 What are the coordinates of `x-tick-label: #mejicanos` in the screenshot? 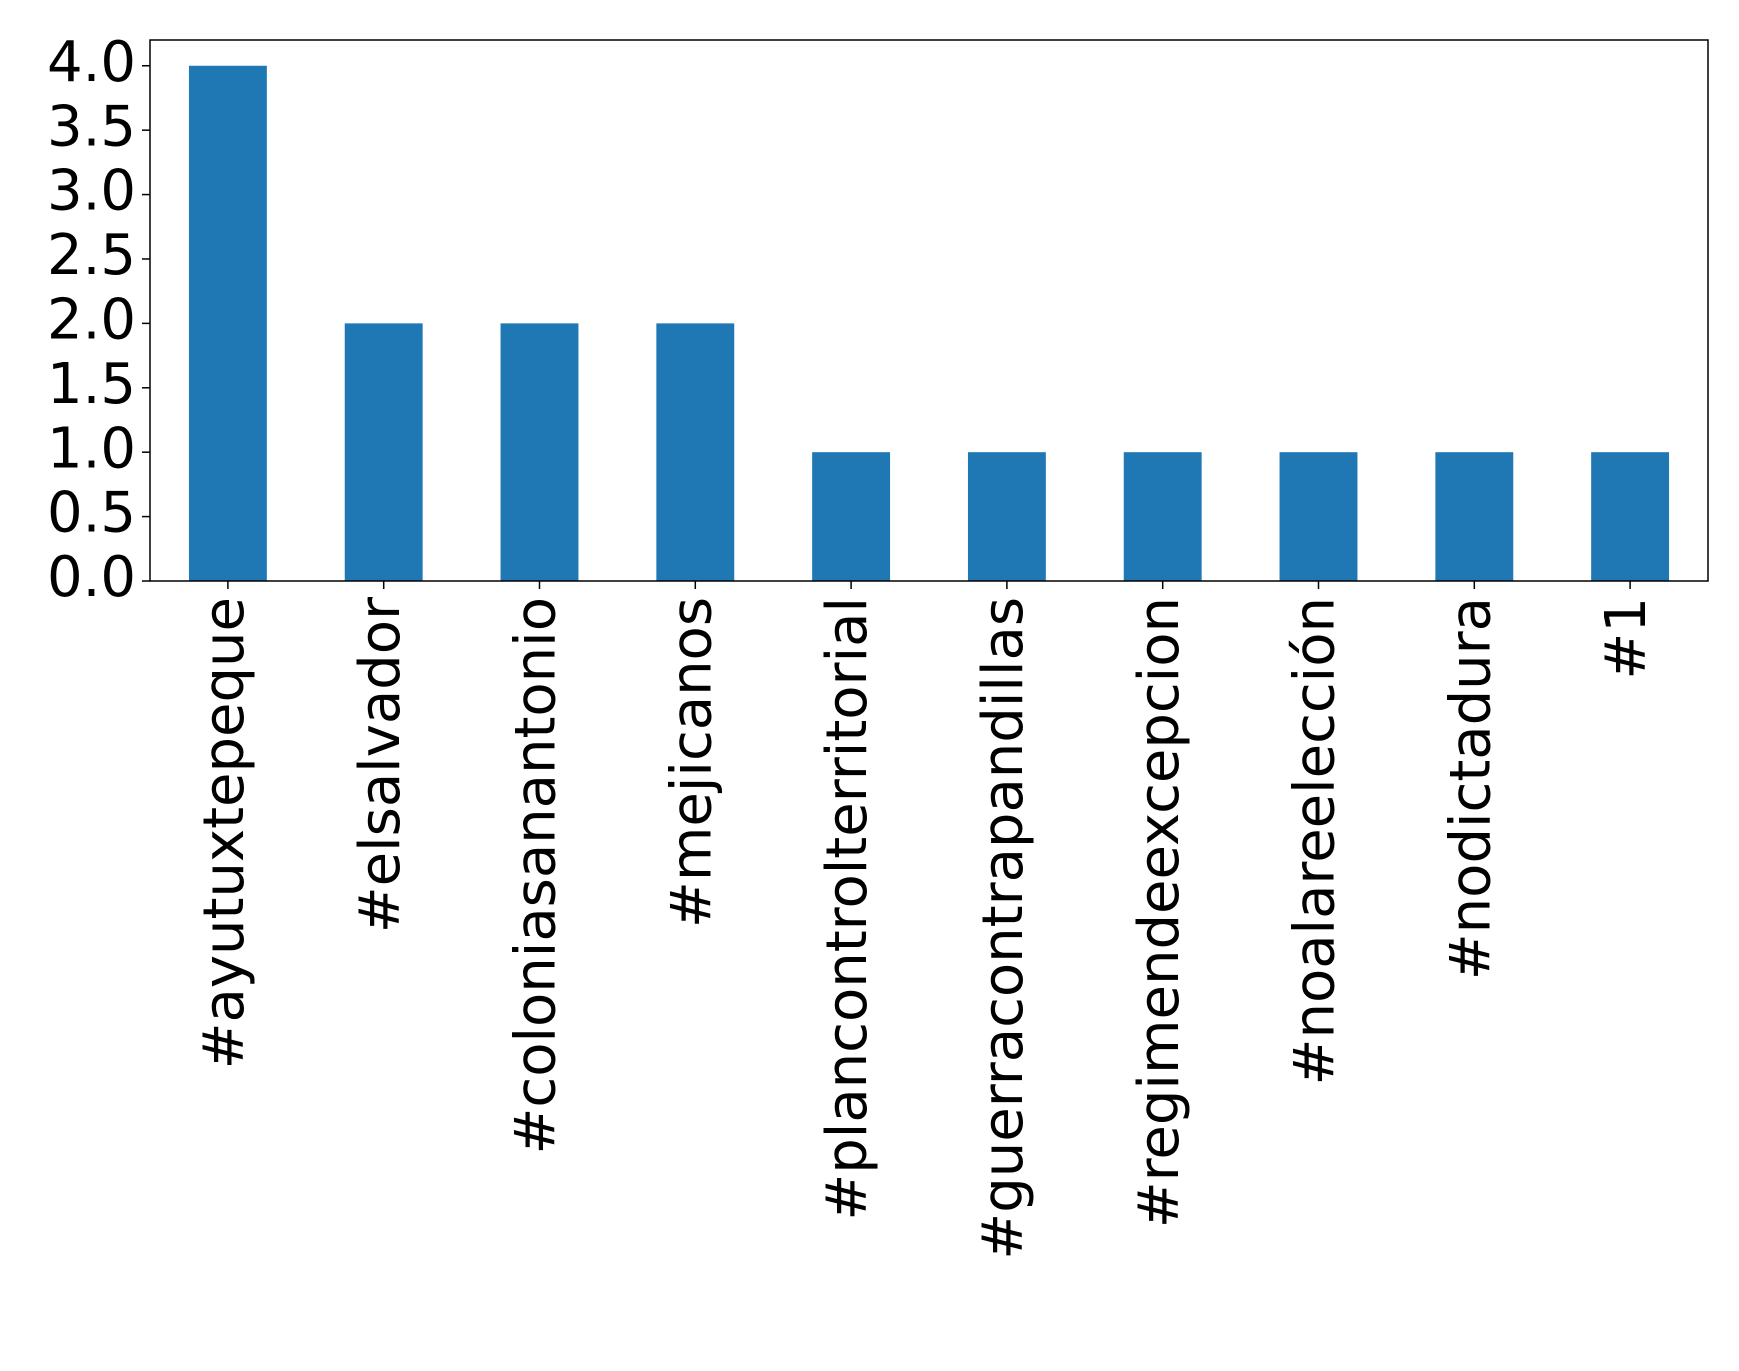 It's located at (691, 762).